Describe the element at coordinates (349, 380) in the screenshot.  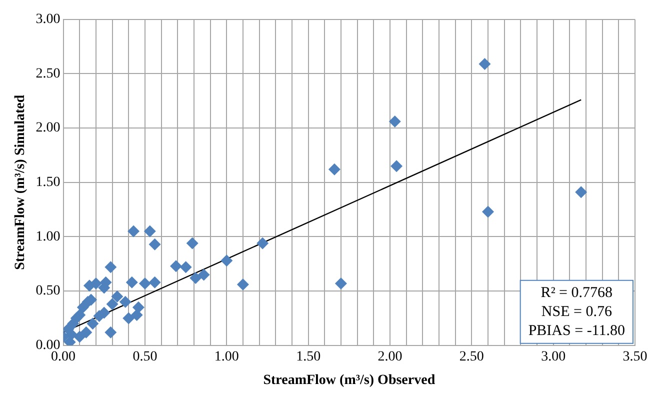
I see `x-axis-title: StreamFlow (m³/s) Observed` at that location.